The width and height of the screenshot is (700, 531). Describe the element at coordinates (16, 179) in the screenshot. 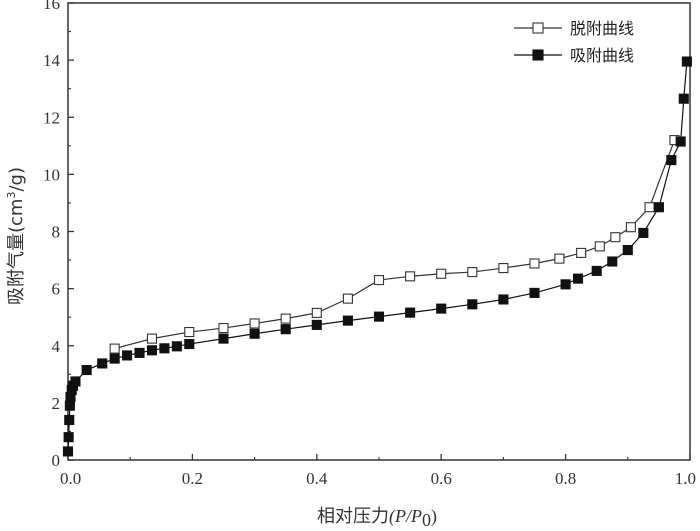

I see `y-axis-title-tail: /g)` at that location.